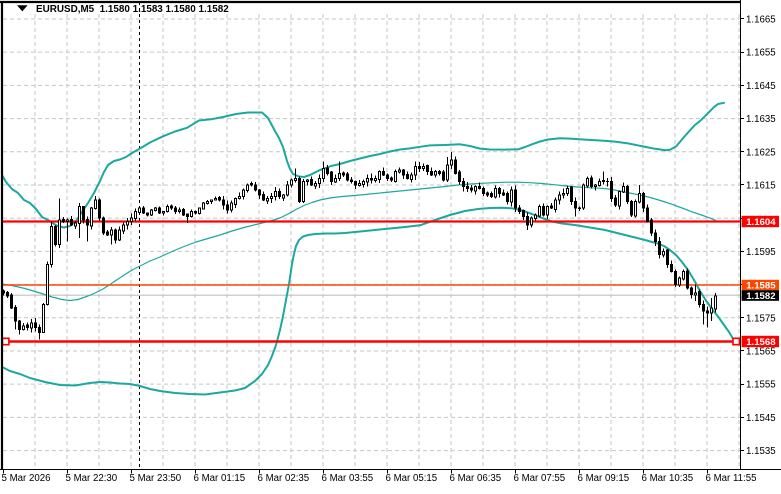 Image resolution: width=781 pixels, height=494 pixels. I want to click on svg-text: 1.1582, so click(760, 296).